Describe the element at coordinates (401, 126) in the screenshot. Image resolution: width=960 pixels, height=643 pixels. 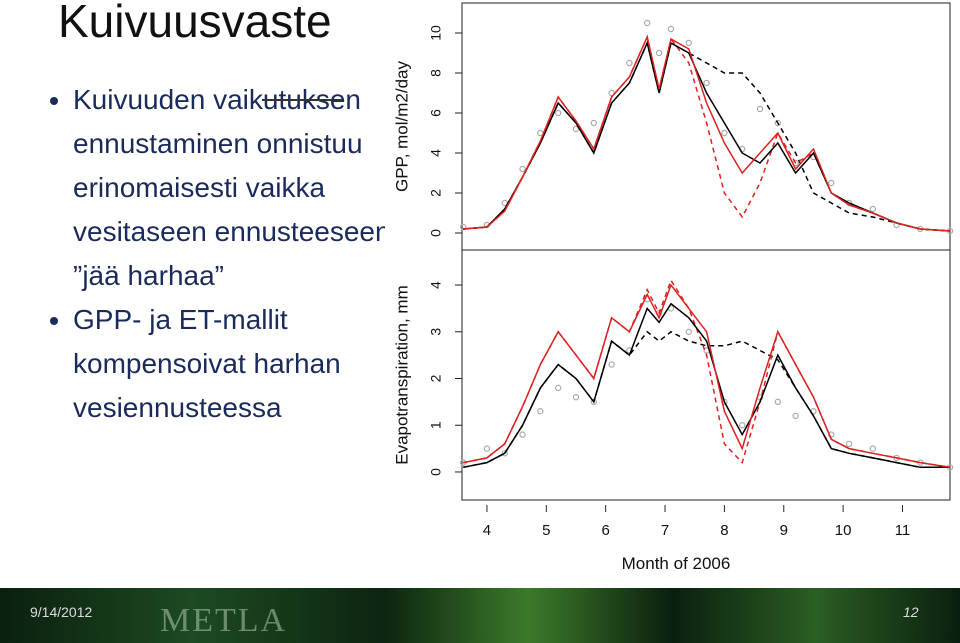
I see `y-axis-label: GPP, mol/m2/day` at that location.